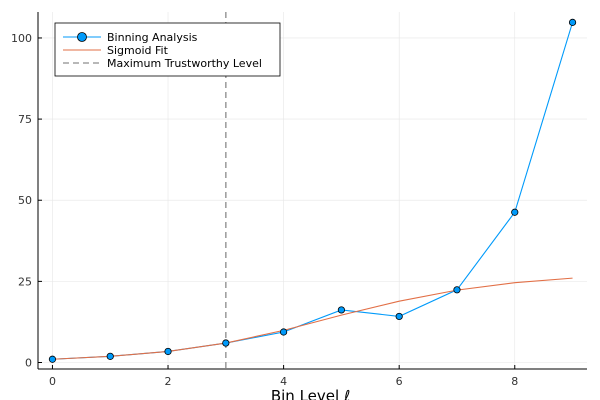 The height and width of the screenshot is (400, 600). Describe the element at coordinates (399, 381) in the screenshot. I see `x-tick-label: 6` at that location.